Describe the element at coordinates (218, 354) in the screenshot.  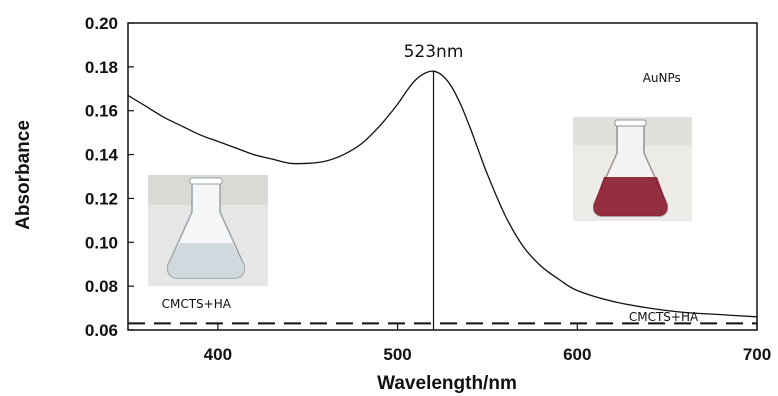
I see `x-tick-label: 400` at that location.